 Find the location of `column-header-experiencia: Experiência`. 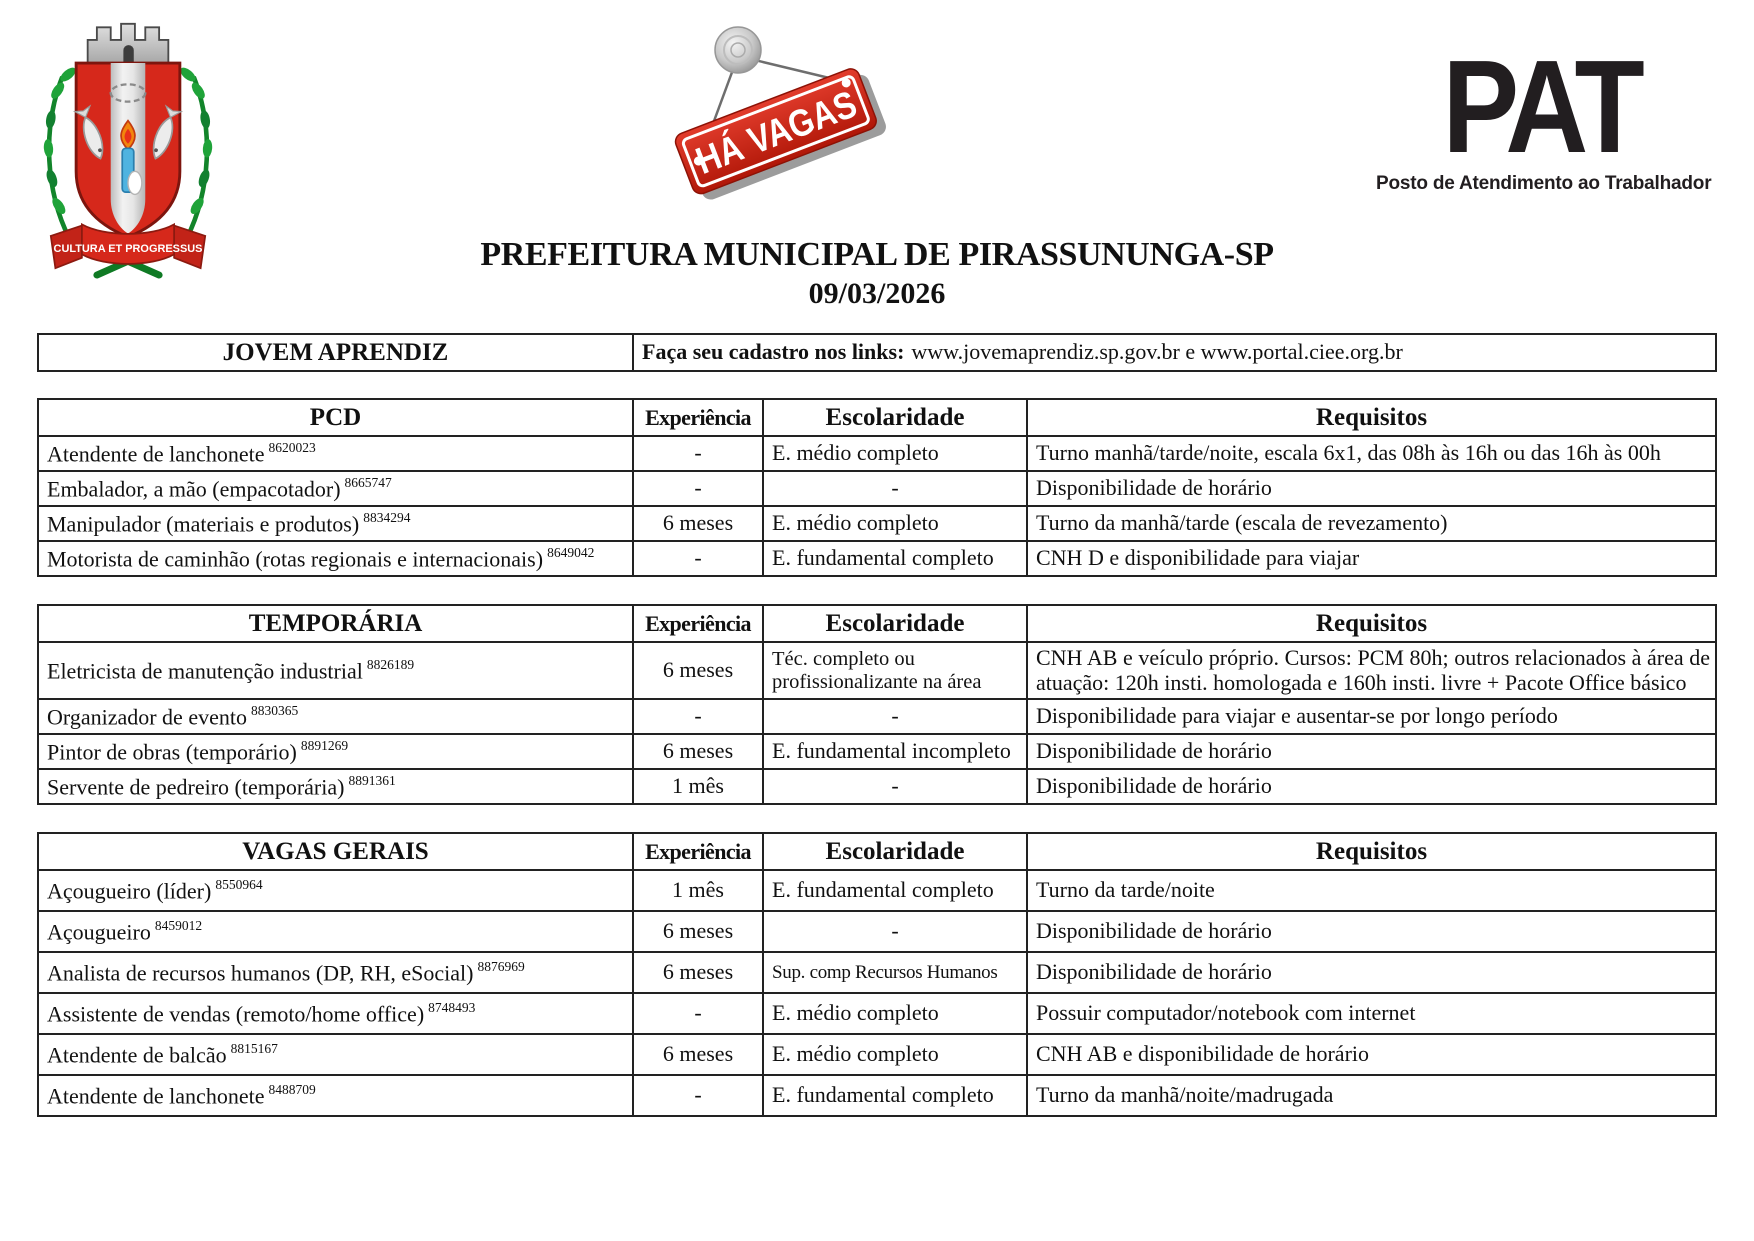

column-header-experiencia: Experiência is located at coordinates (698, 623).